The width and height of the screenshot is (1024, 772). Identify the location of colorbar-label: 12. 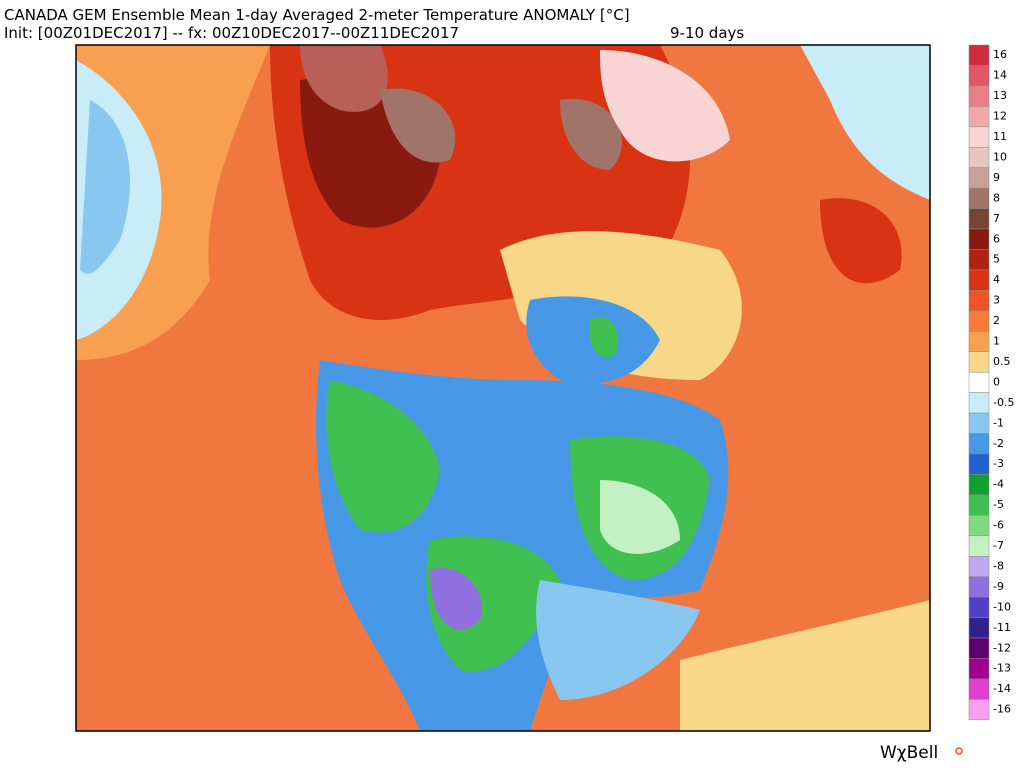
(1000, 116).